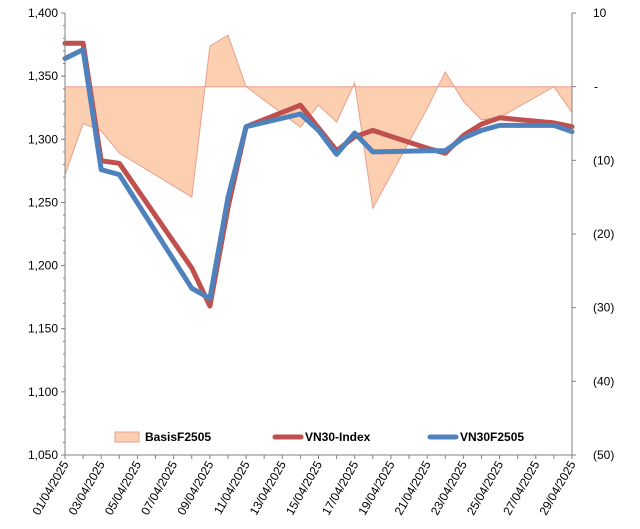 The width and height of the screenshot is (640, 529). What do you see at coordinates (43, 202) in the screenshot?
I see `y-left-tick-label: 1,250` at bounding box center [43, 202].